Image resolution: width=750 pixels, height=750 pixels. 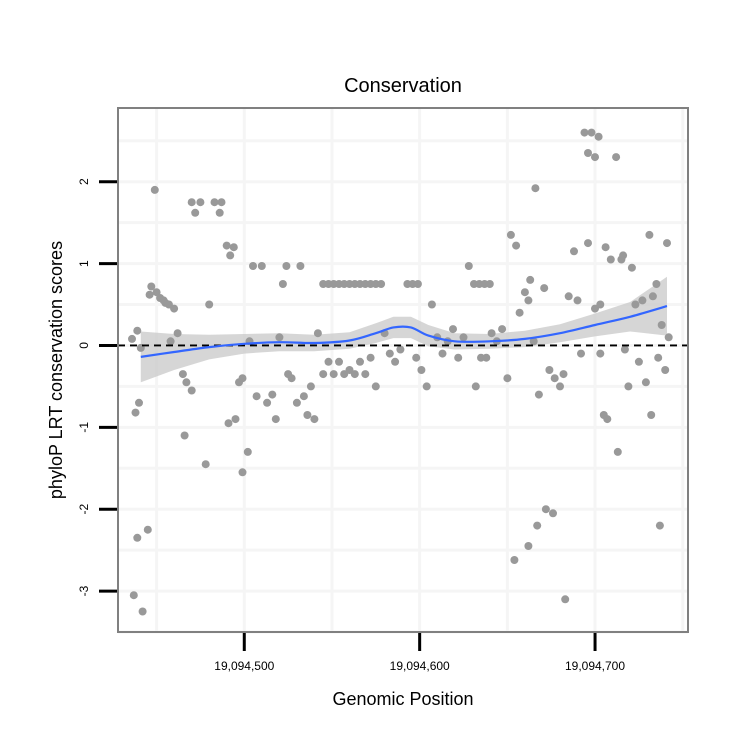 I want to click on smooth-line, so click(x=404, y=331).